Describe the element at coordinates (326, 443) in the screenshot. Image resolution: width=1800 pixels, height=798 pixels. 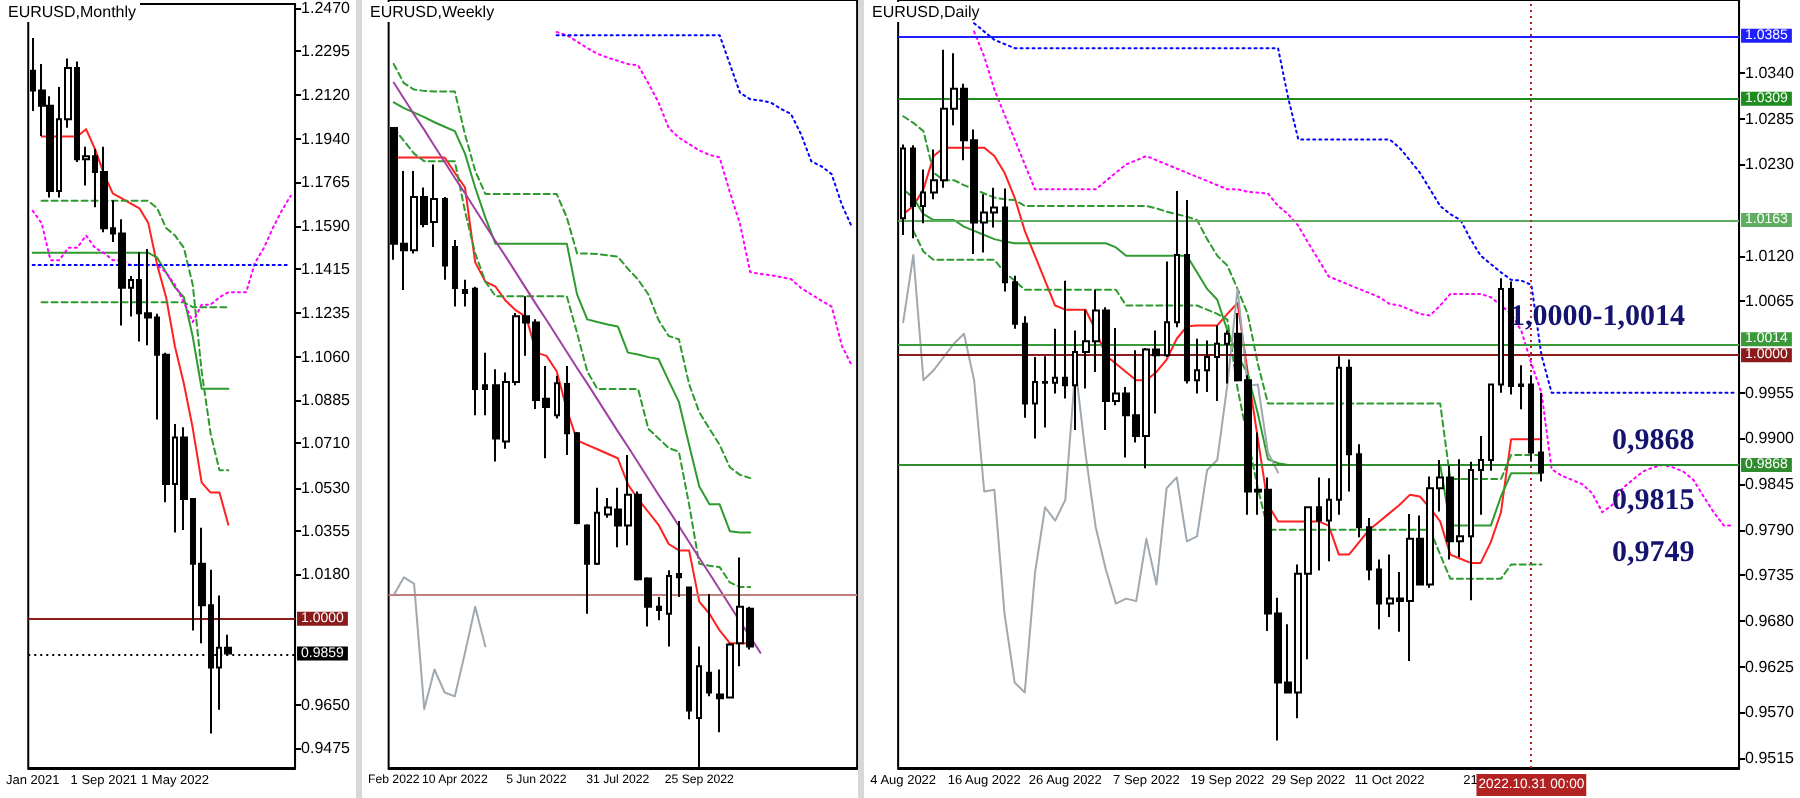
I see `y-tick-label: 1.0710` at that location.